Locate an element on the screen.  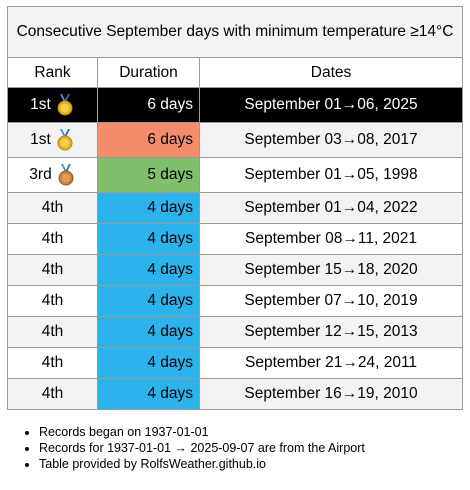
table-row: 4th 4 days September 15→18, 2020 is located at coordinates (235, 270).